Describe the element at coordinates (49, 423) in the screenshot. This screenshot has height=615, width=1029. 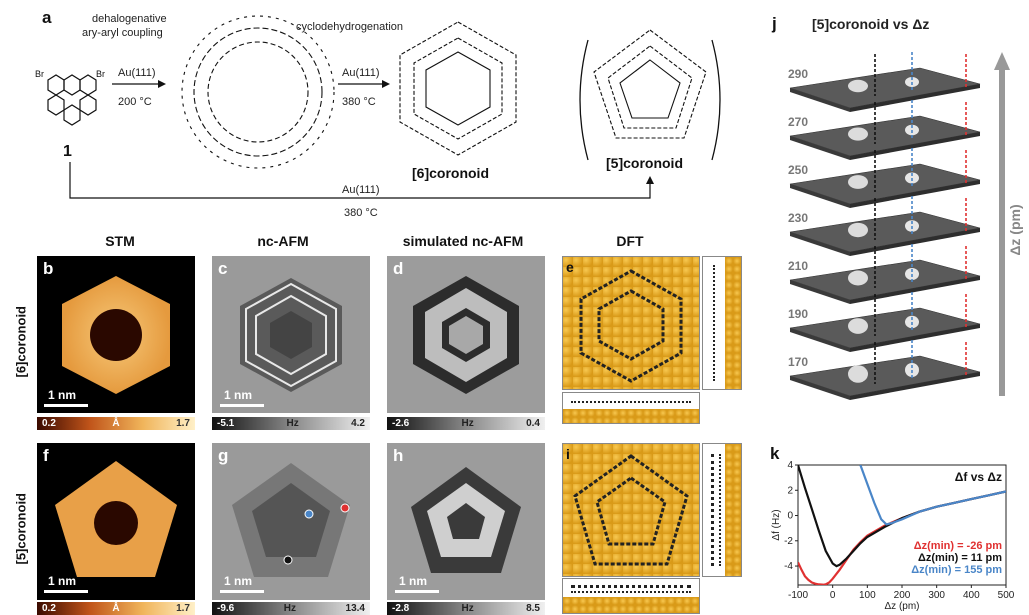
I see `colorbar-b-min: 0.2` at that location.